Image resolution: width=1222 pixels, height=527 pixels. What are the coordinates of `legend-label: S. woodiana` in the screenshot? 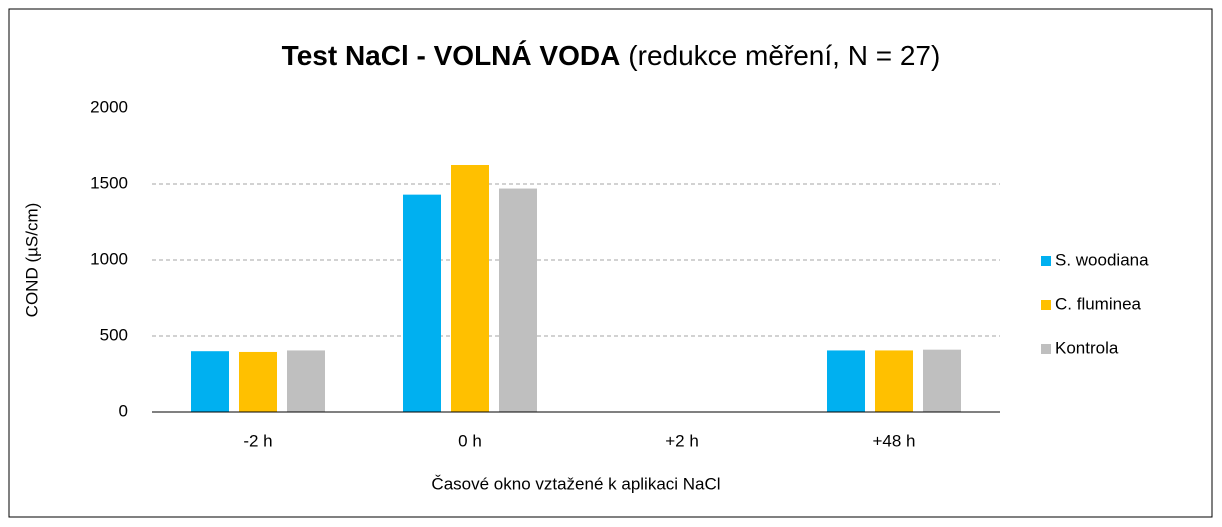 It's located at (1102, 259).